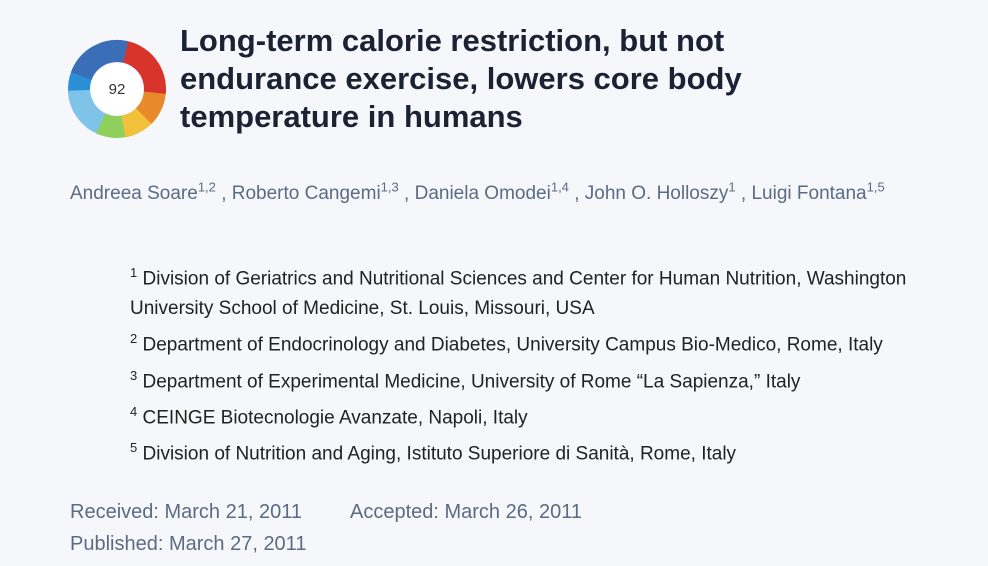  I want to click on author: Luigi Fontana1,5, so click(818, 192).